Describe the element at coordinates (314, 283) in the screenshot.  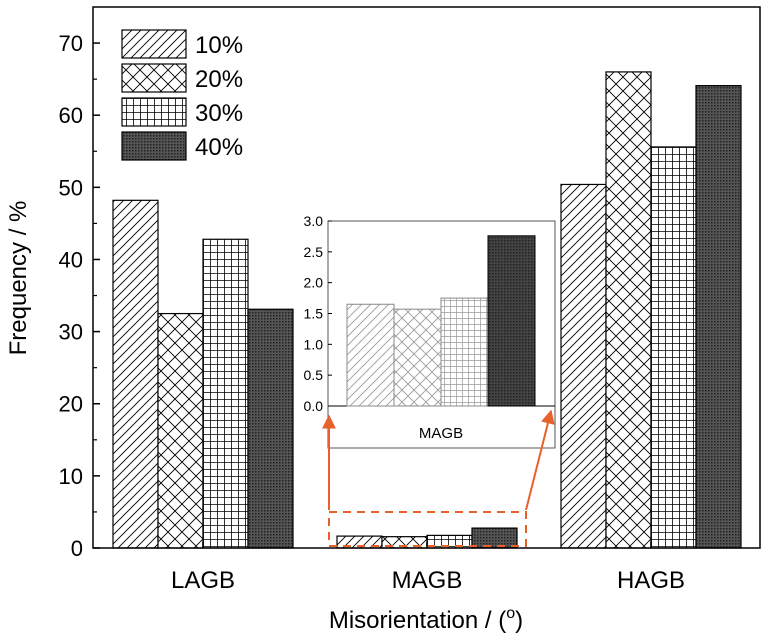
I see `inset-y-tick-label: 2.0` at that location.